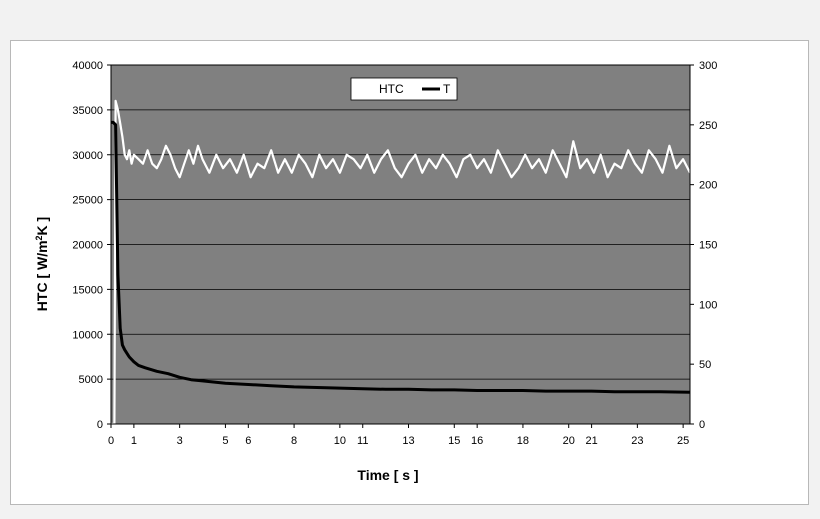  What do you see at coordinates (708, 66) in the screenshot?
I see `y2-tick-label-6: 300` at bounding box center [708, 66].